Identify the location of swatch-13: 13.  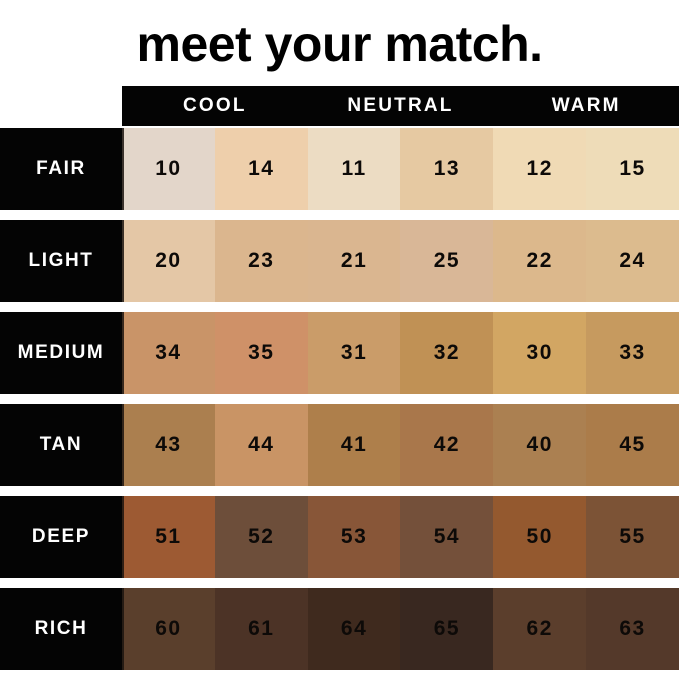
(447, 169).